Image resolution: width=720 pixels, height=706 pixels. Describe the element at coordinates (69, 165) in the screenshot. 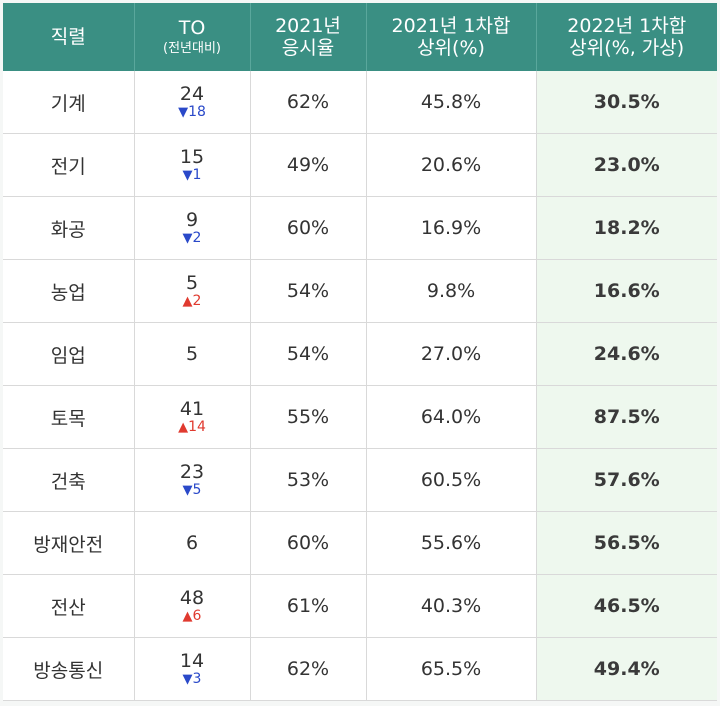

I see `job-series-cell: 전기` at that location.